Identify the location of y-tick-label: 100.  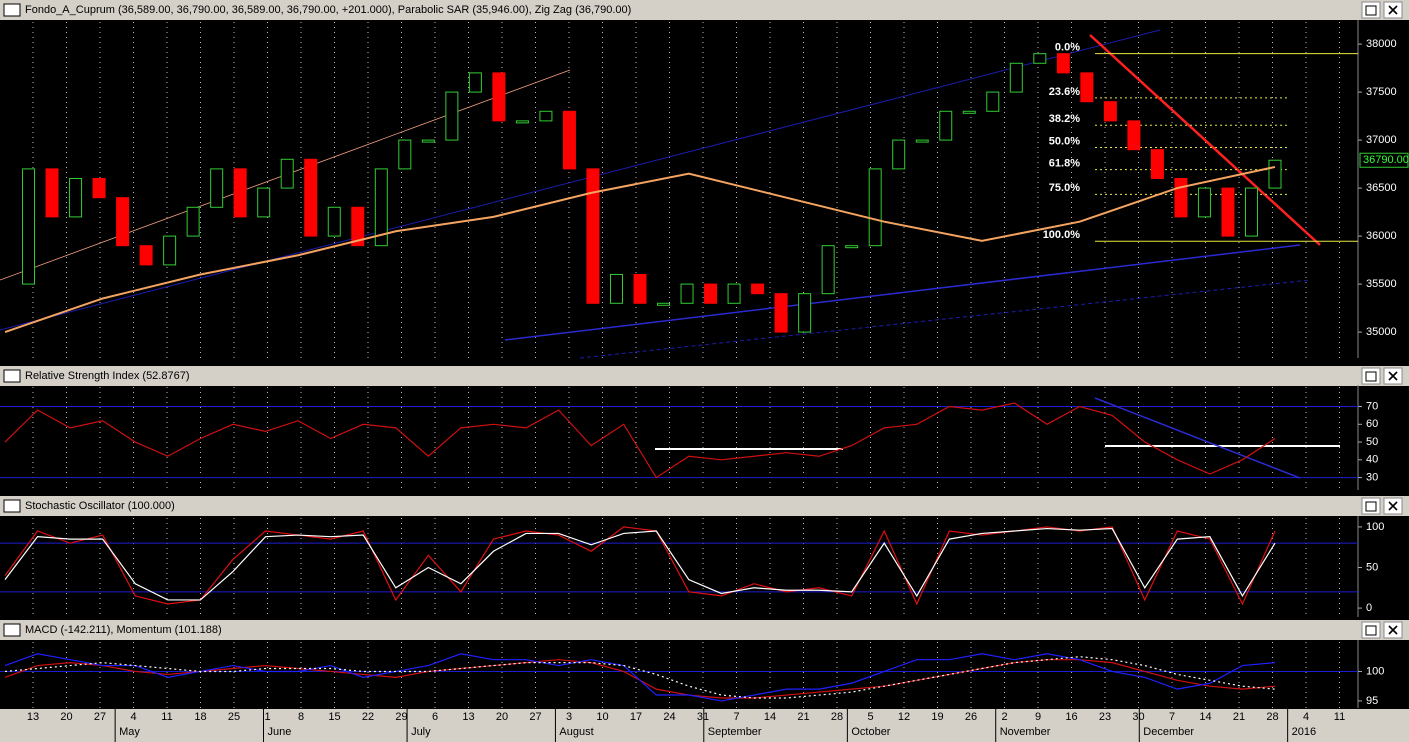
(1375, 527).